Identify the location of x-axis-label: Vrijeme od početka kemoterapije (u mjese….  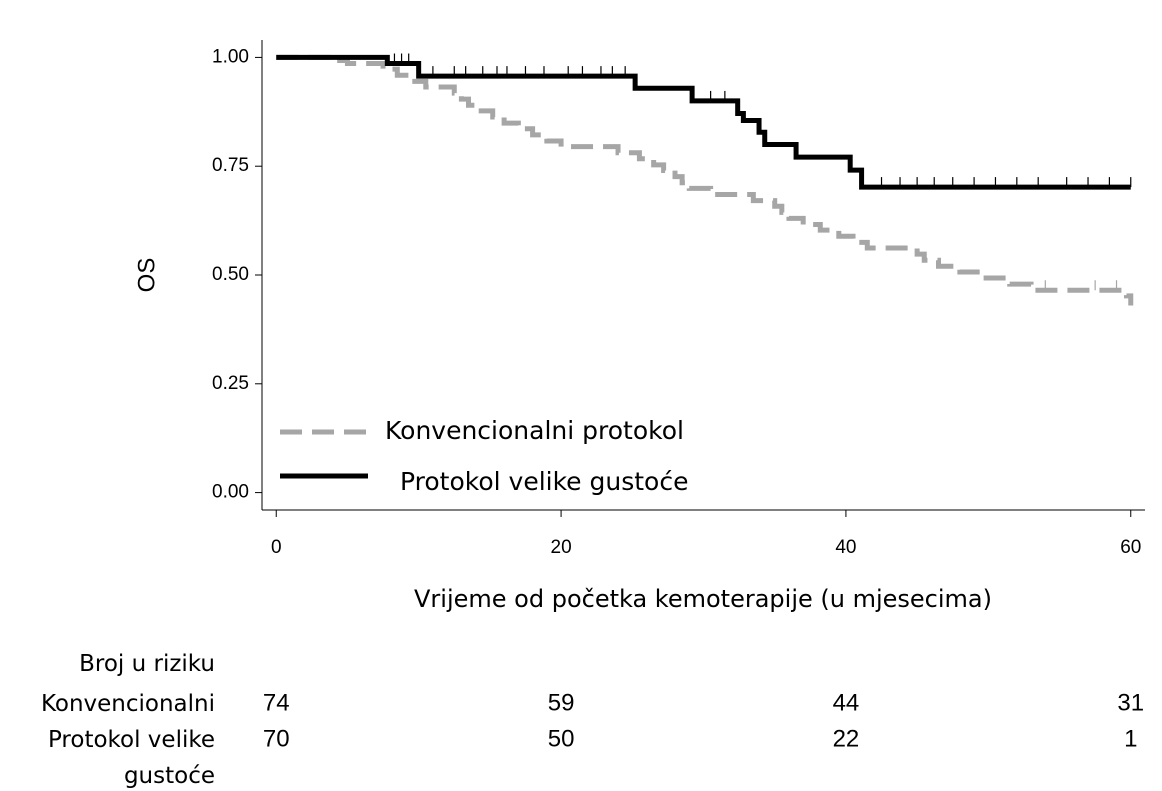
(703, 599).